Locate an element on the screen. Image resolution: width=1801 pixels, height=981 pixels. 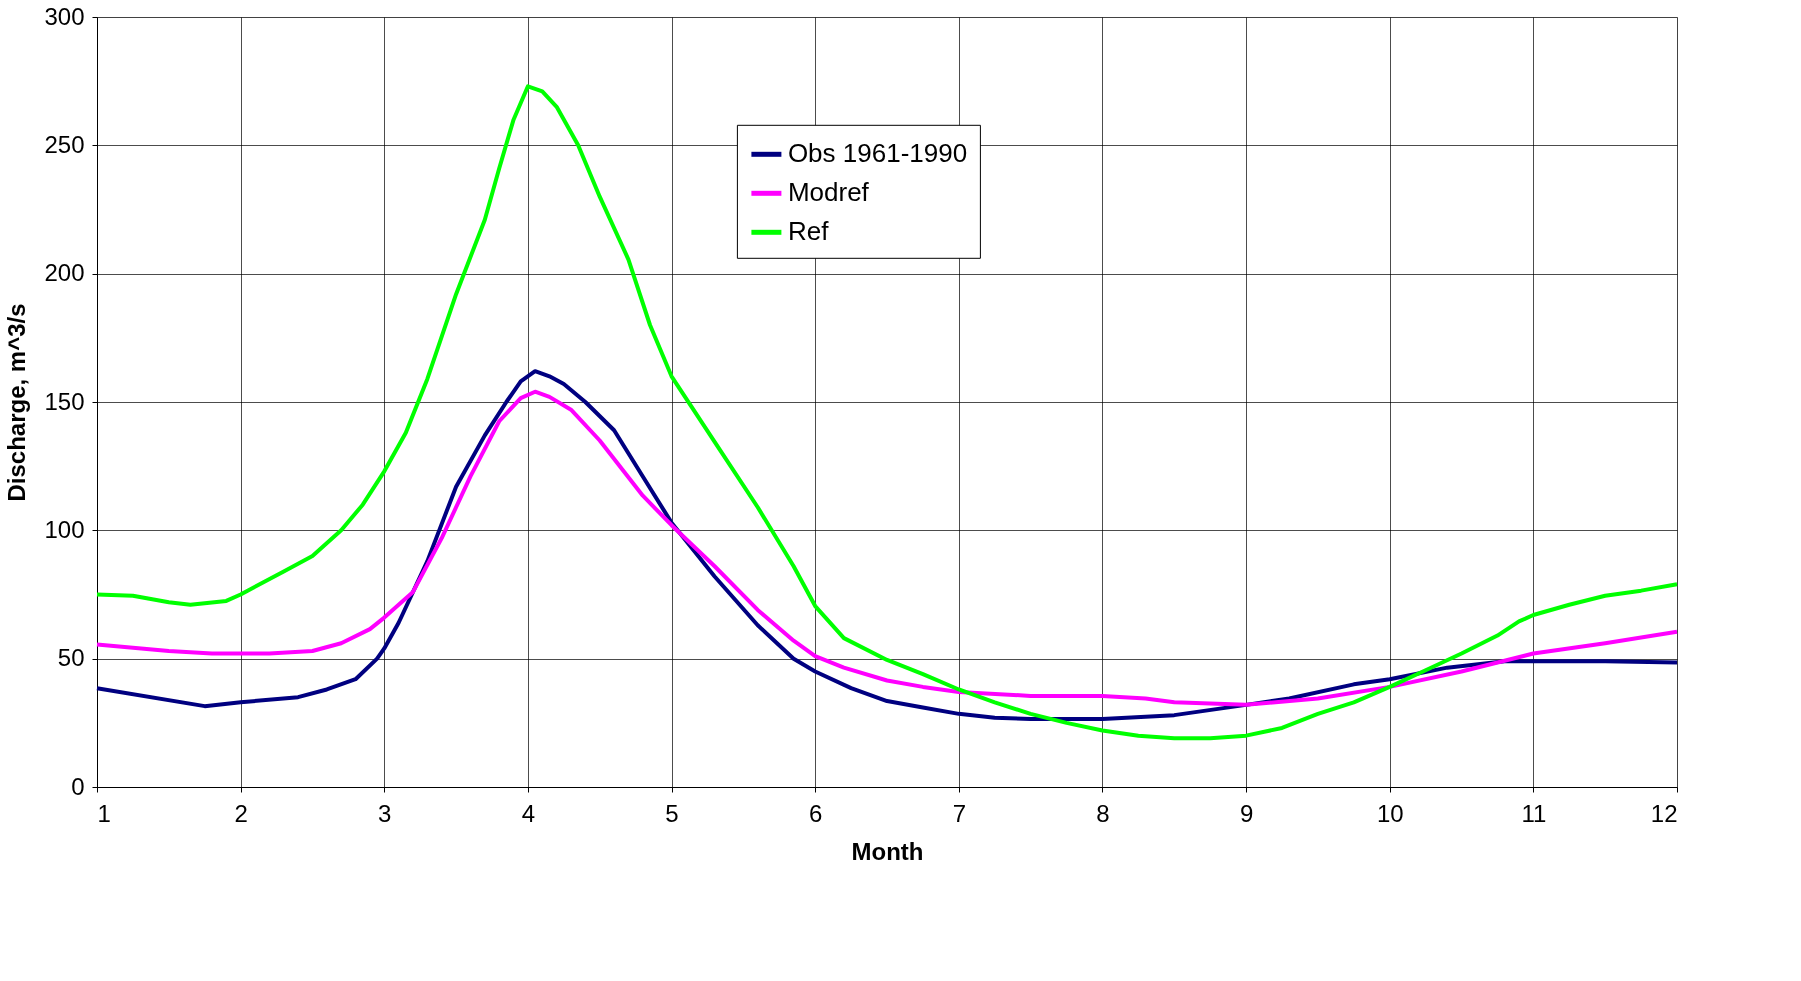
y-tick-label: 0 is located at coordinates (78, 786).